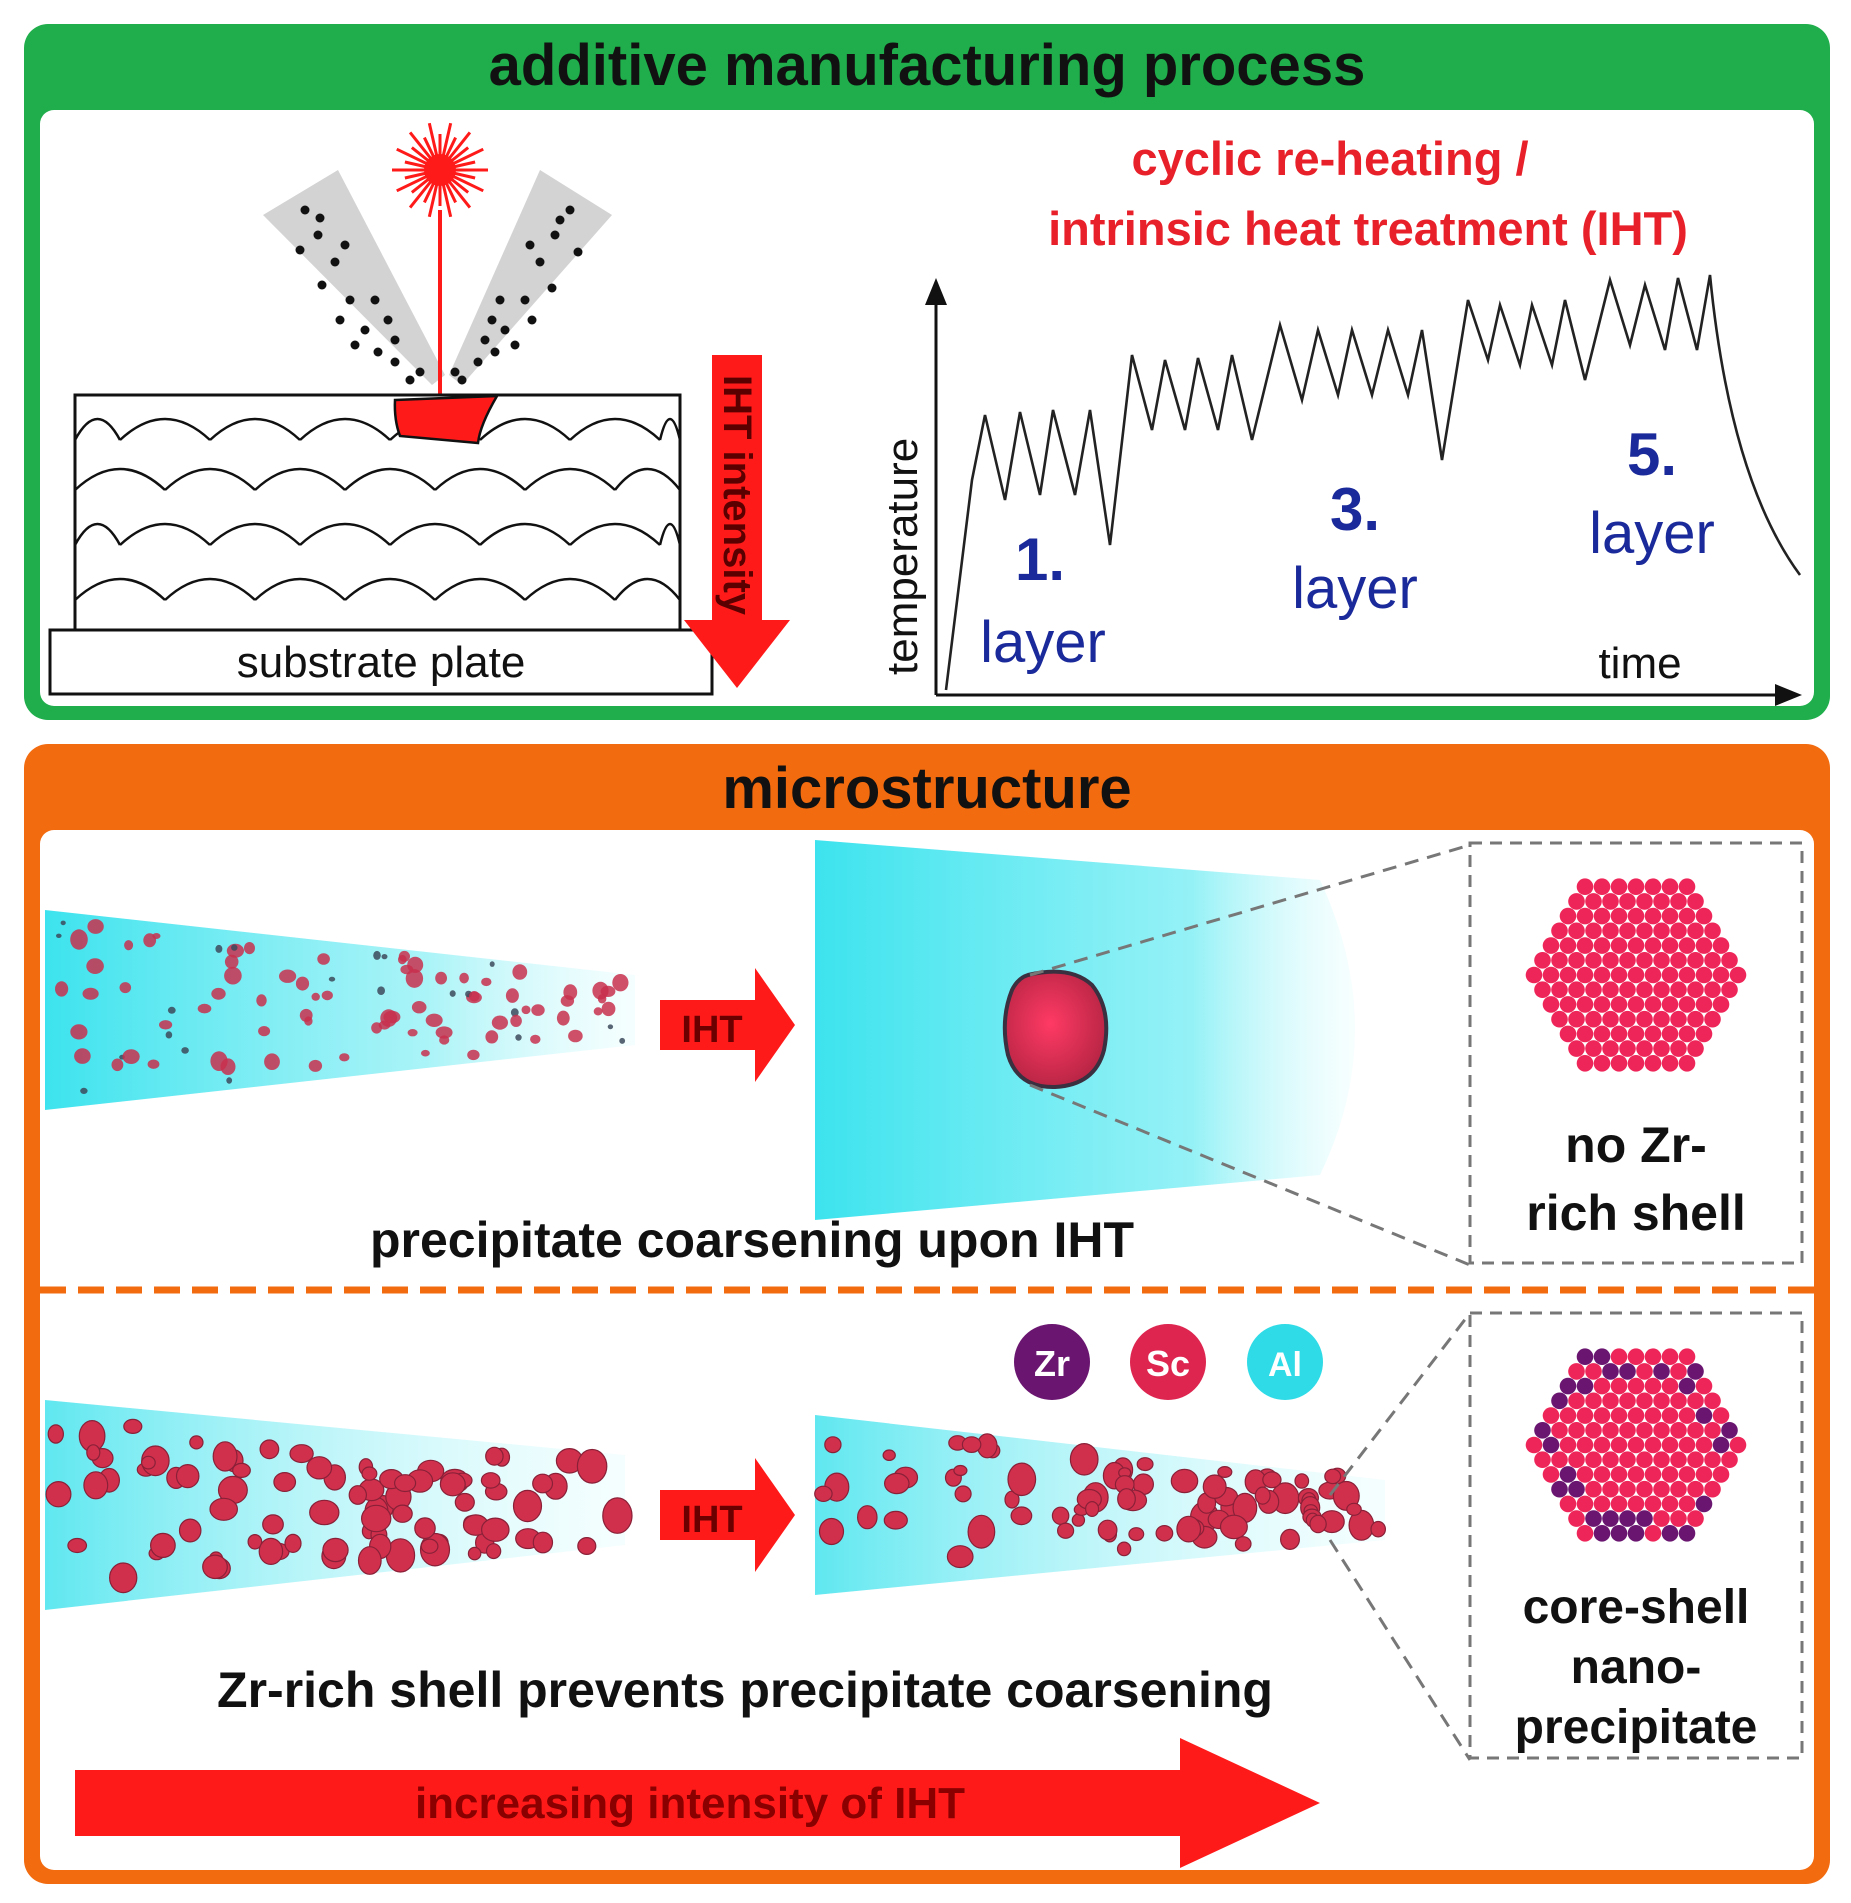 This screenshot has height=1903, width=1851. Describe the element at coordinates (1052, 1362) in the screenshot. I see `legend-zr-circle` at that location.